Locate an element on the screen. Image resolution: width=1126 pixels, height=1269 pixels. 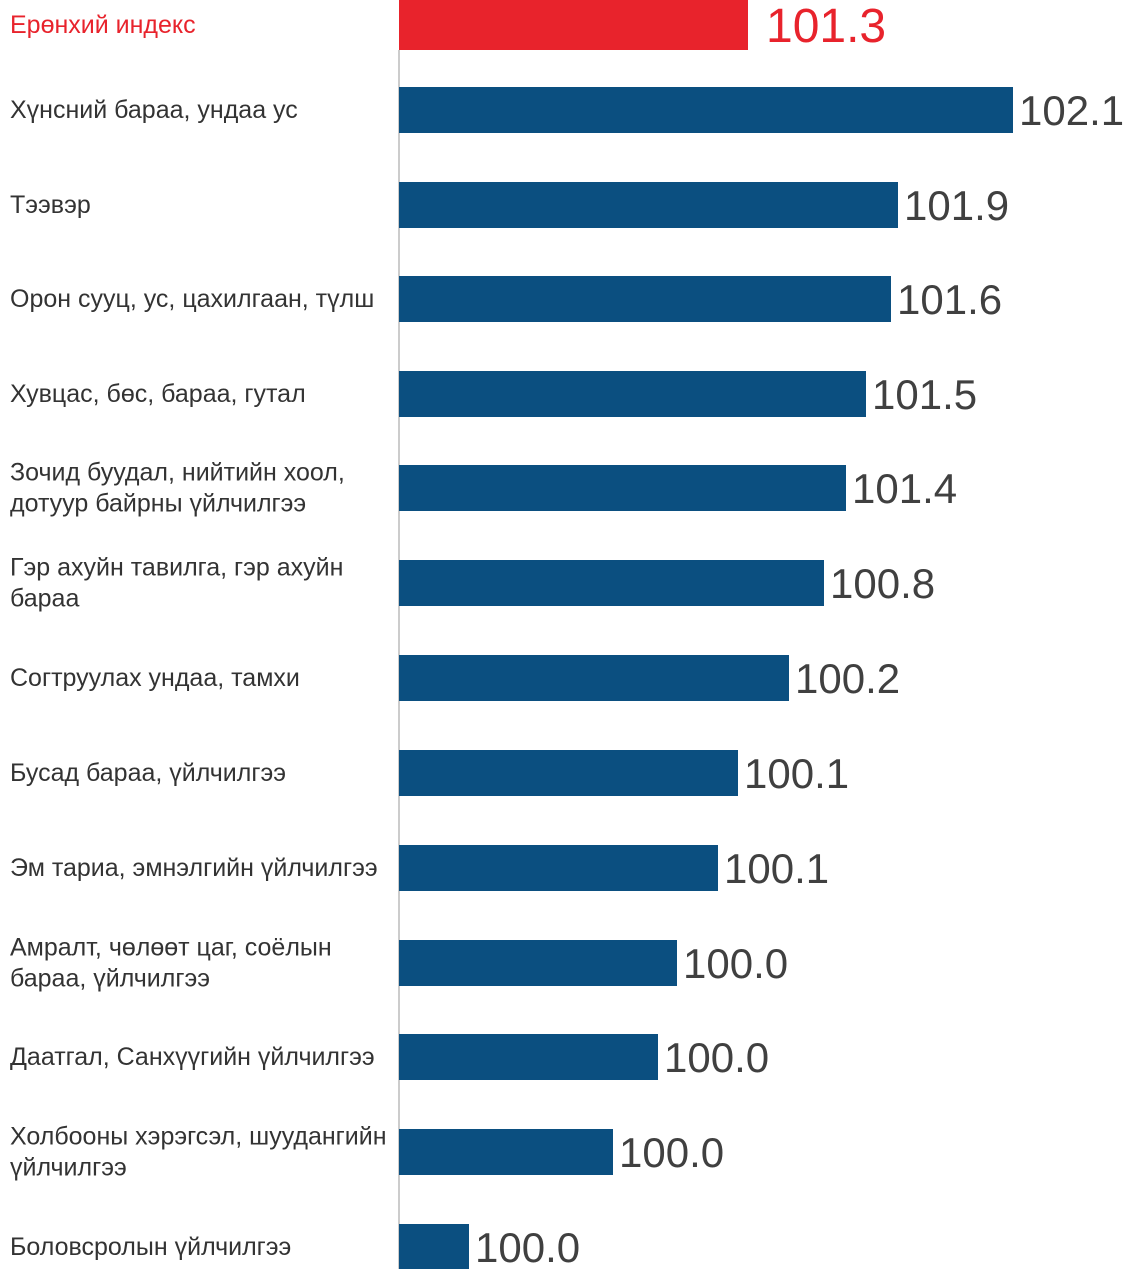
category-label-line: Даатгал, Санхүүгийн үйлчилгээ is located at coordinates (192, 1057).